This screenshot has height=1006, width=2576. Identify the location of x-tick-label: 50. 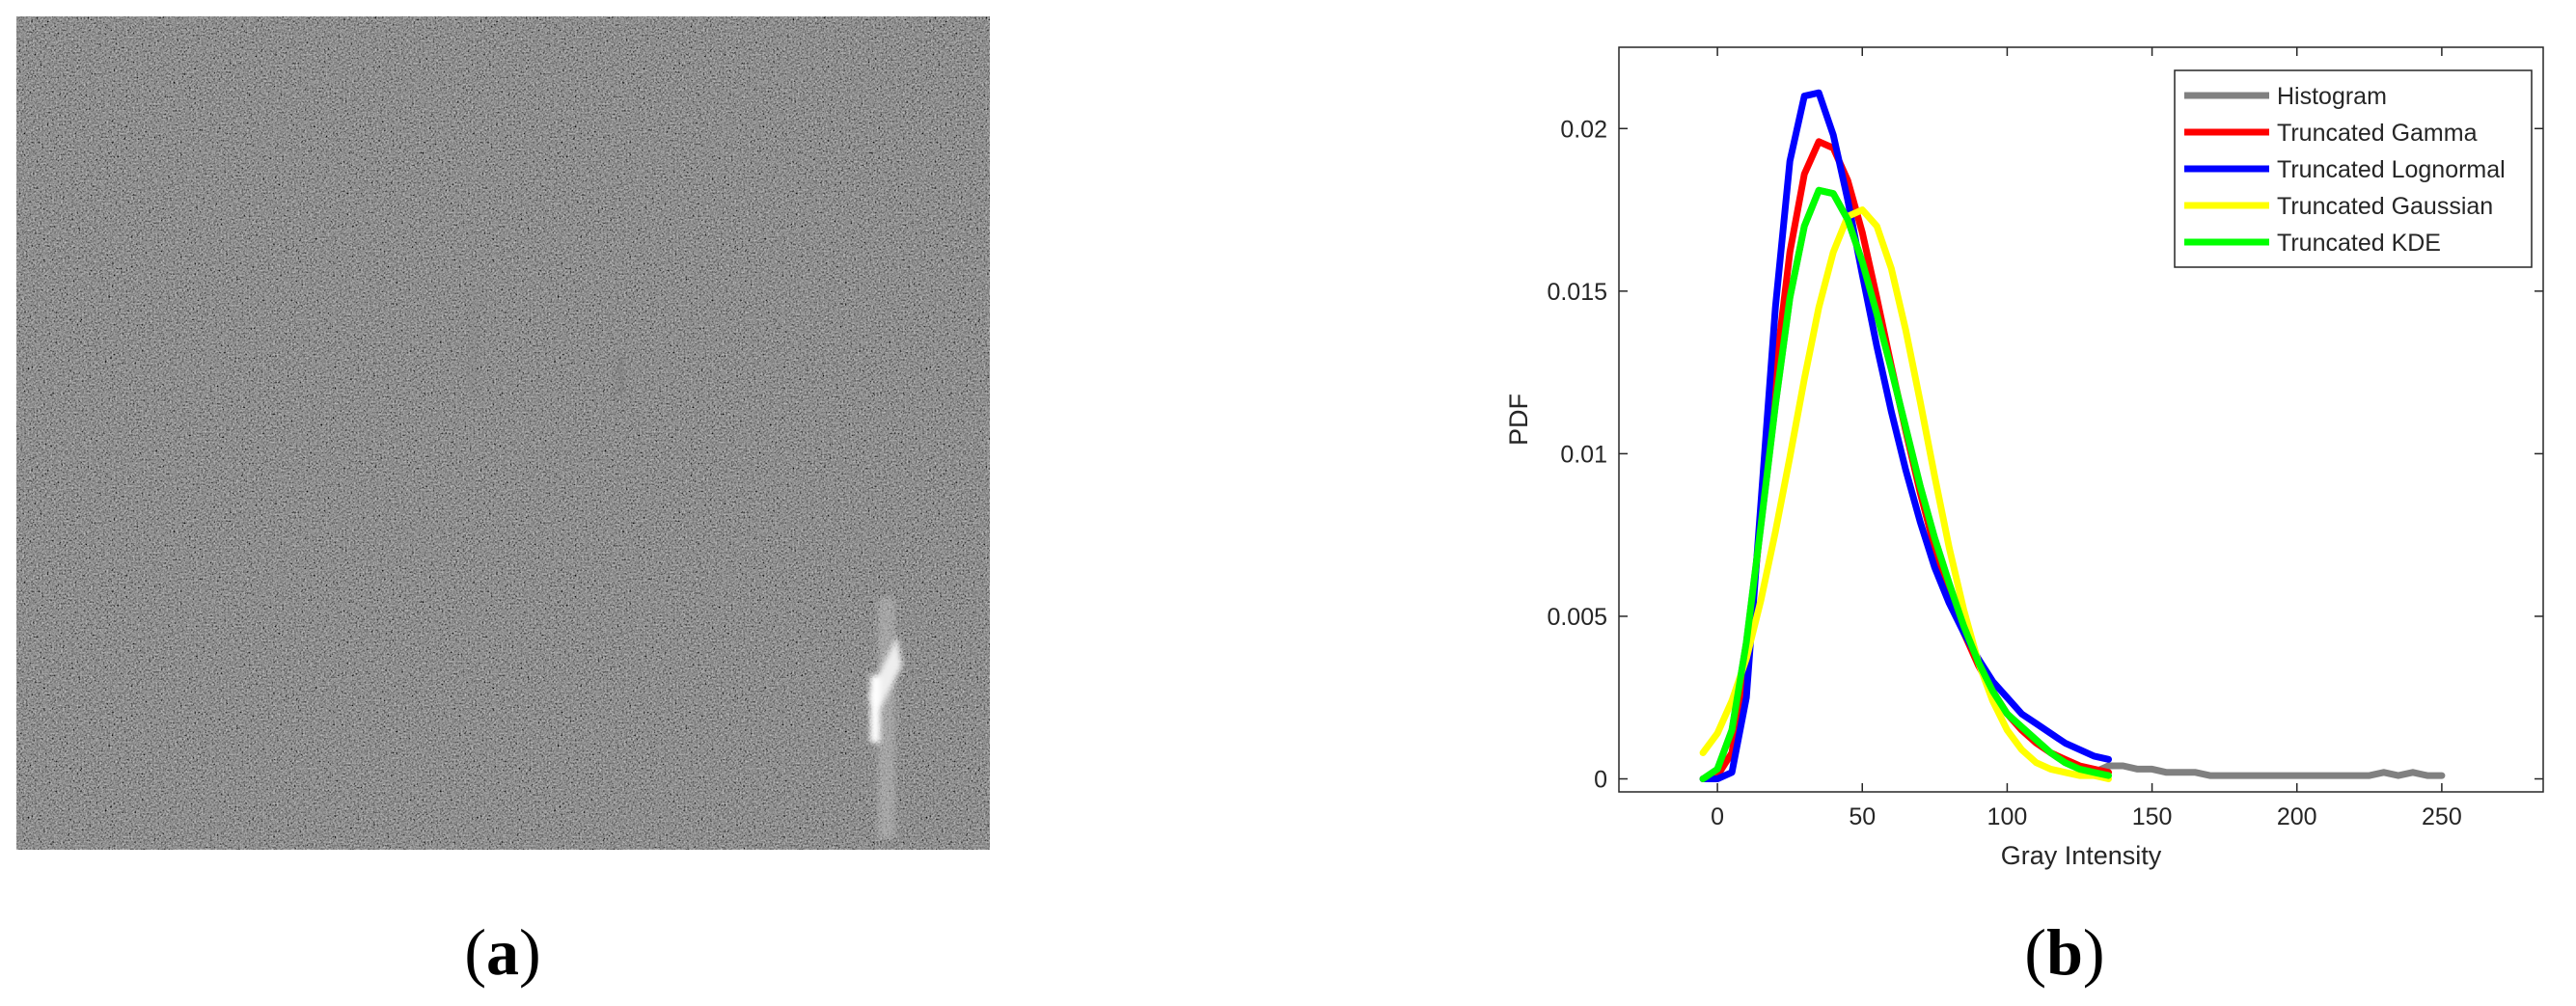
(1862, 816).